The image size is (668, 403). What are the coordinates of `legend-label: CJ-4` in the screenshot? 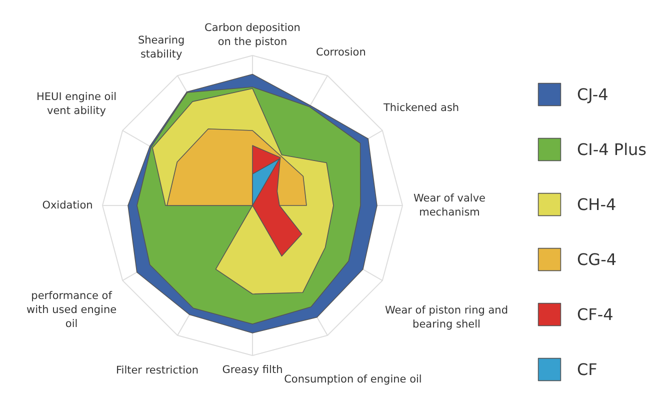 It's located at (592, 94).